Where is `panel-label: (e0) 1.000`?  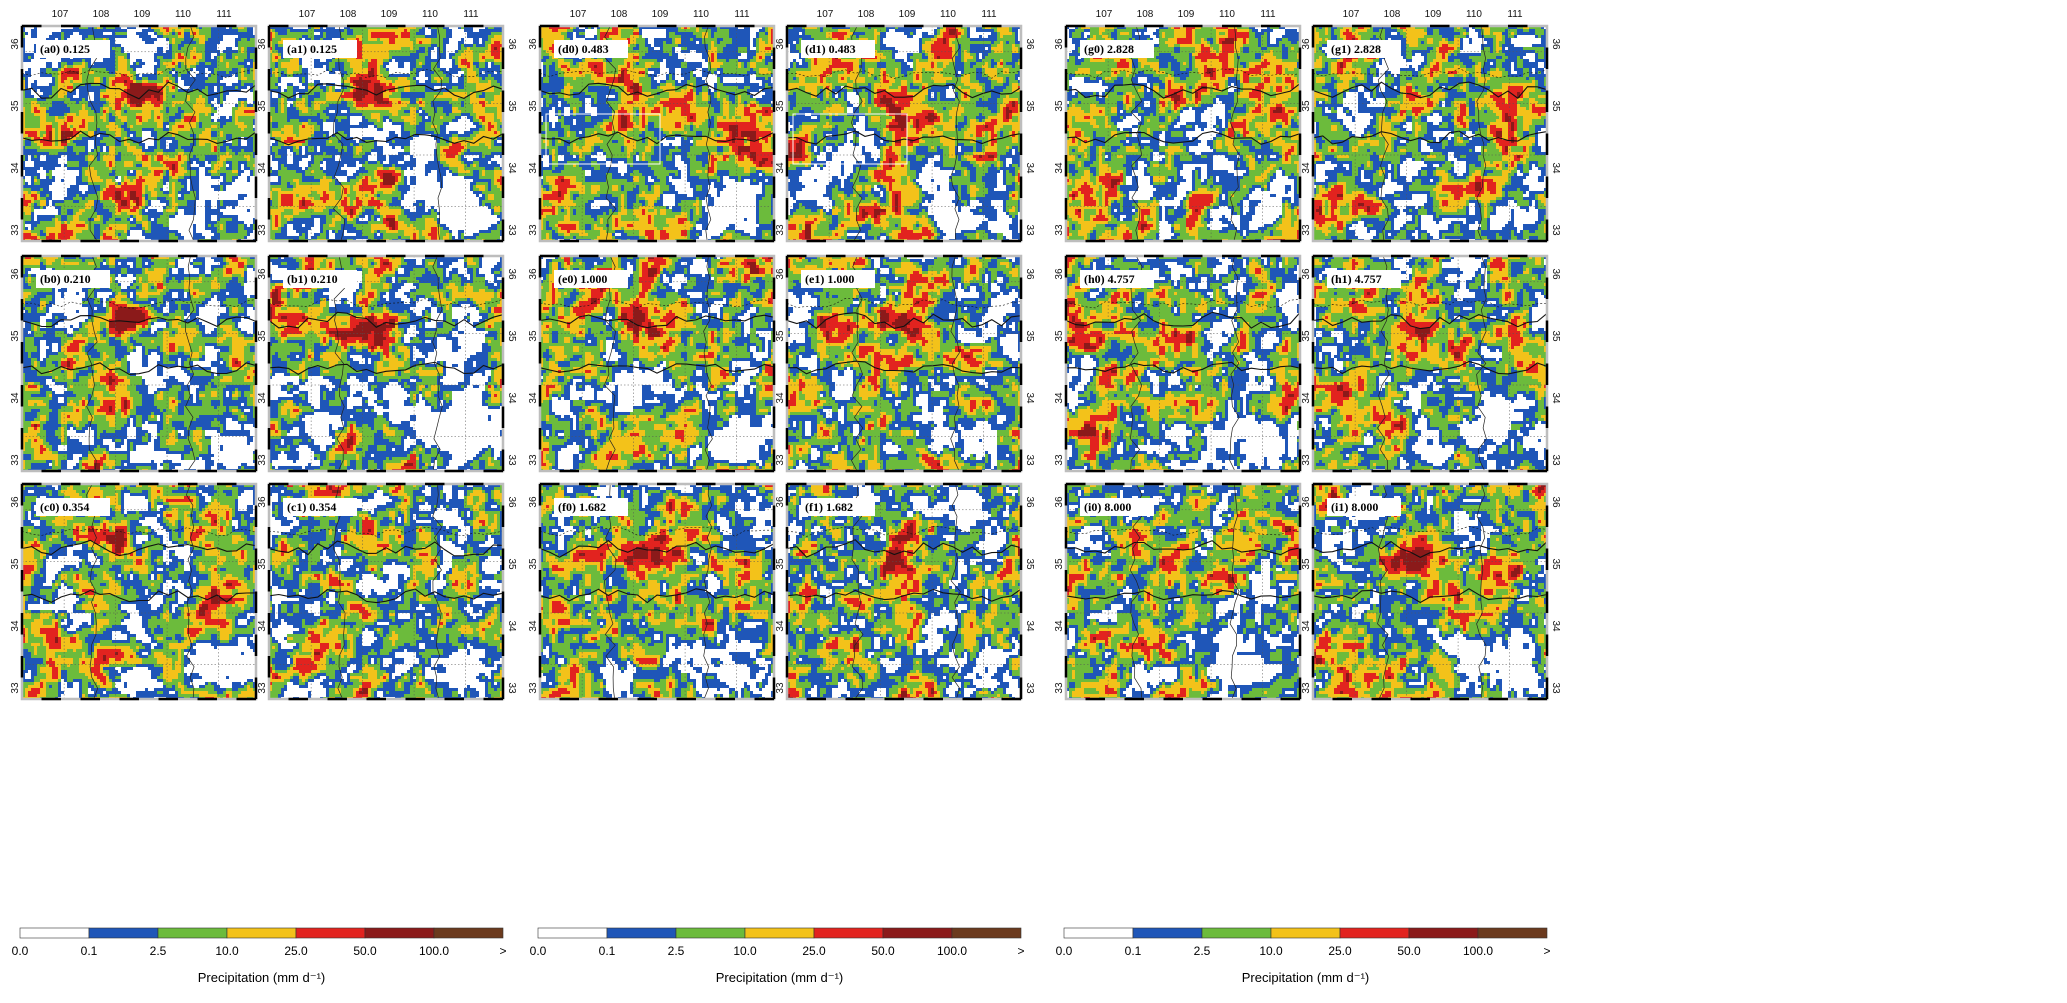
panel-label: (e0) 1.000 is located at coordinates (582, 279).